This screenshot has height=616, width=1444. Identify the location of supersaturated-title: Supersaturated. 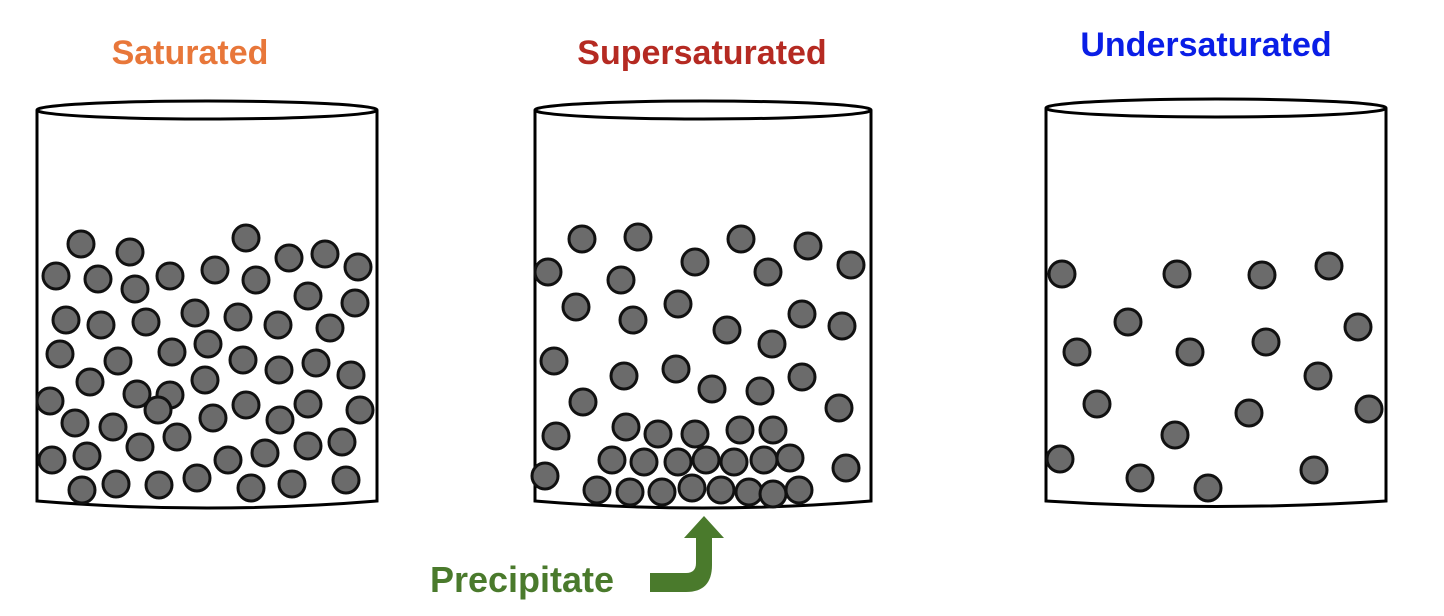
(702, 53).